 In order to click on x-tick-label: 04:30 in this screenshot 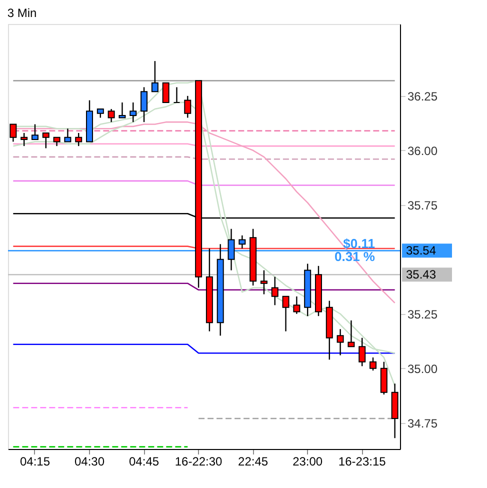, I will do `click(89, 461)`.